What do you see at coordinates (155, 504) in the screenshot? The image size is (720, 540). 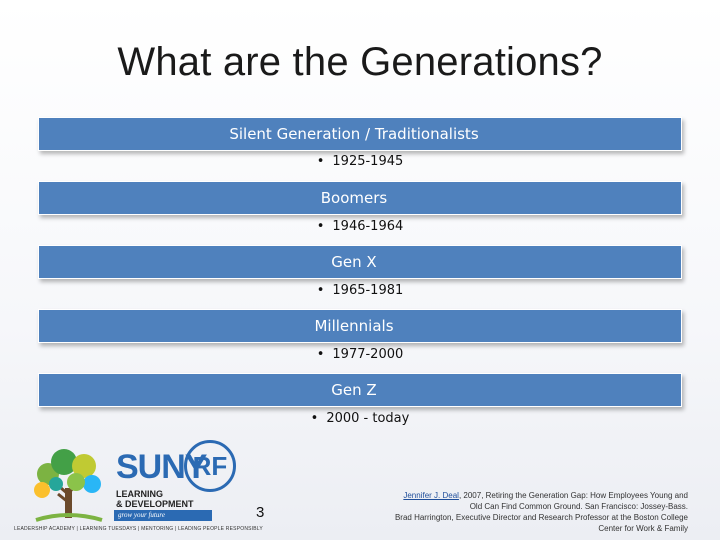 I see `logo-line2: & DEVELOPMENT` at bounding box center [155, 504].